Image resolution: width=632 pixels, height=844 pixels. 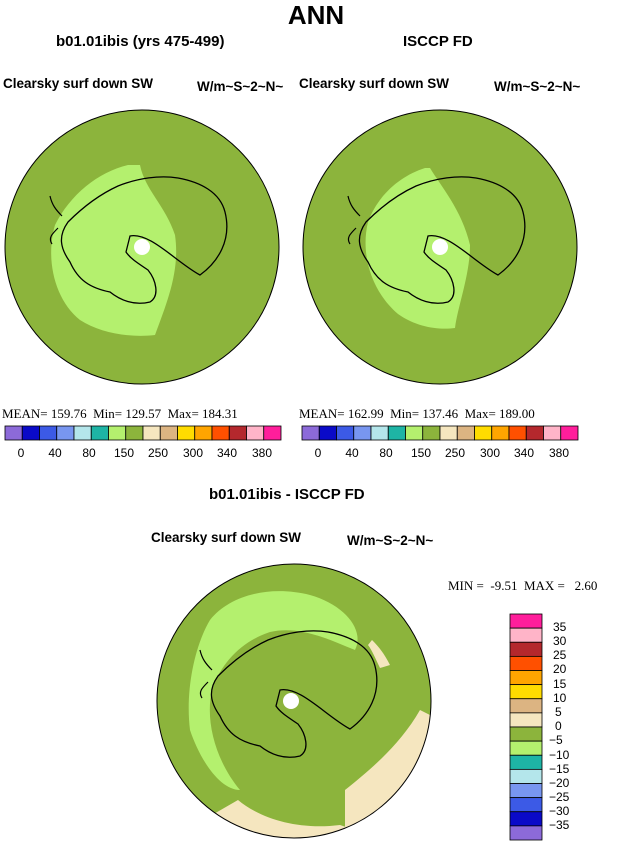 What do you see at coordinates (318, 453) in the screenshot?
I see `panel2-cb-label: 0` at bounding box center [318, 453].